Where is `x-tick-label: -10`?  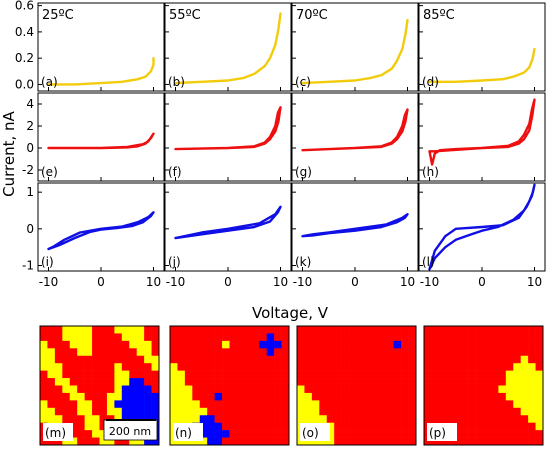
x-tick-label: -10 is located at coordinates (430, 282).